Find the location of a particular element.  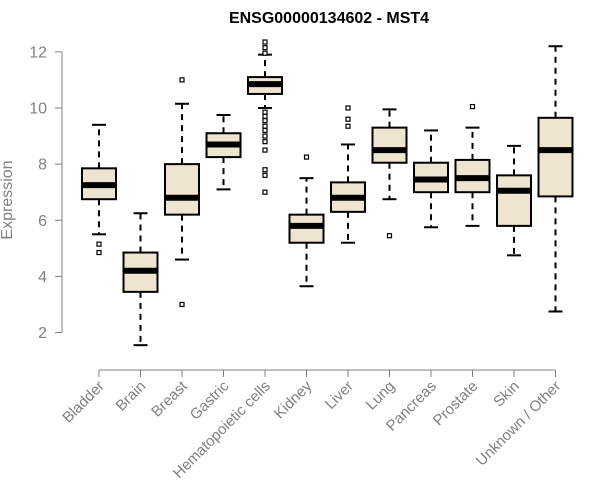

y-tick-label: 4 is located at coordinates (42, 277).